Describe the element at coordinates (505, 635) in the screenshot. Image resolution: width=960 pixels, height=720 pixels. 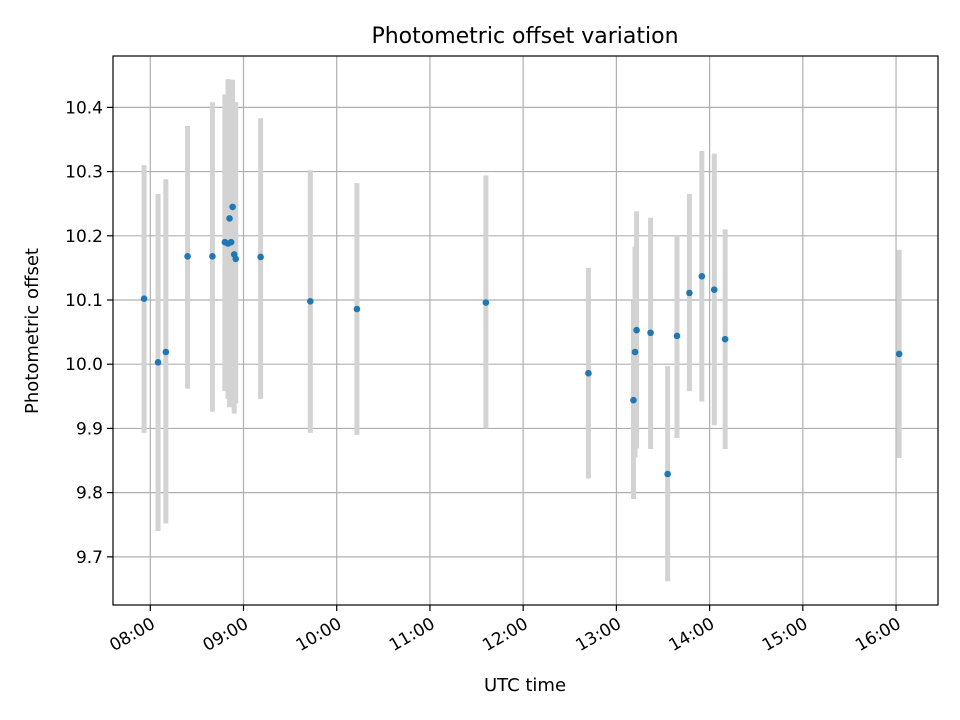
I see `x-tick-label: 12:00` at that location.